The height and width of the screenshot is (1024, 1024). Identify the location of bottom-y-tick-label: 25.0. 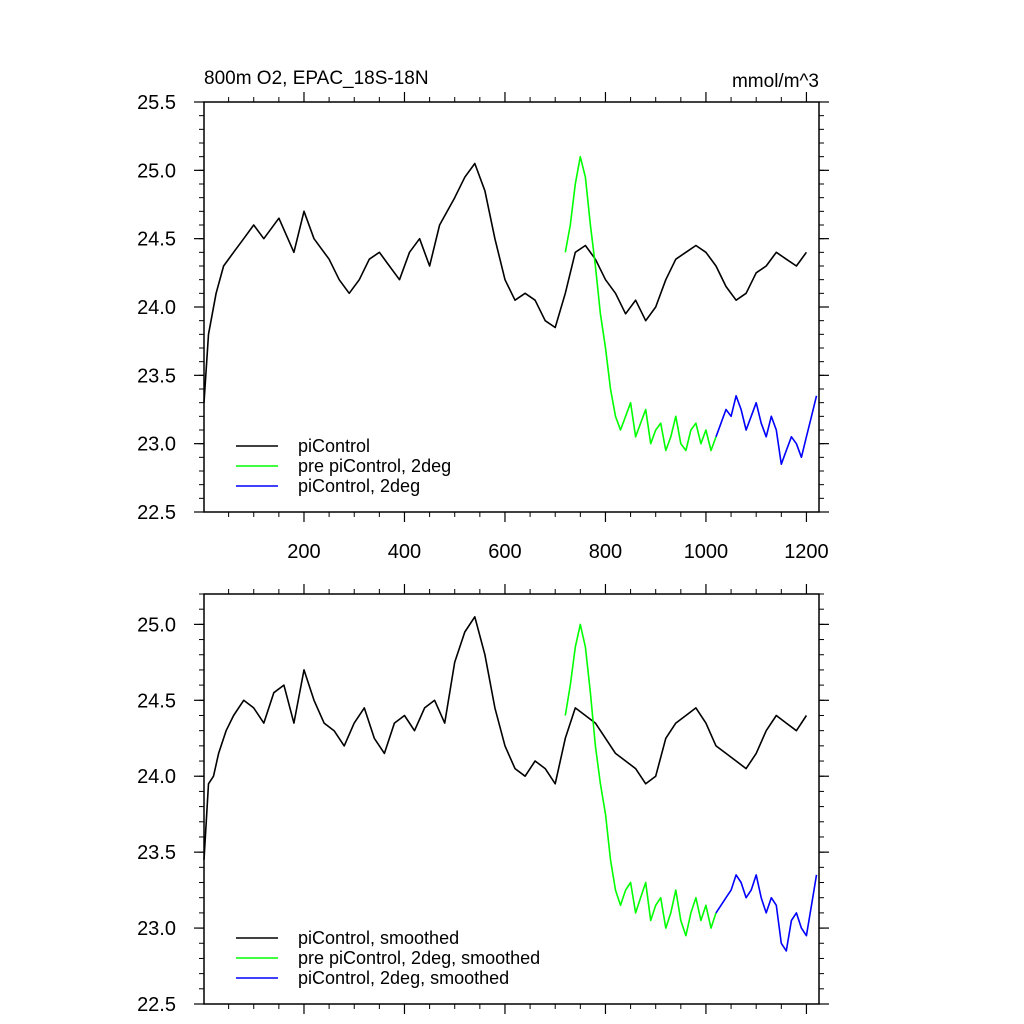
(156, 625).